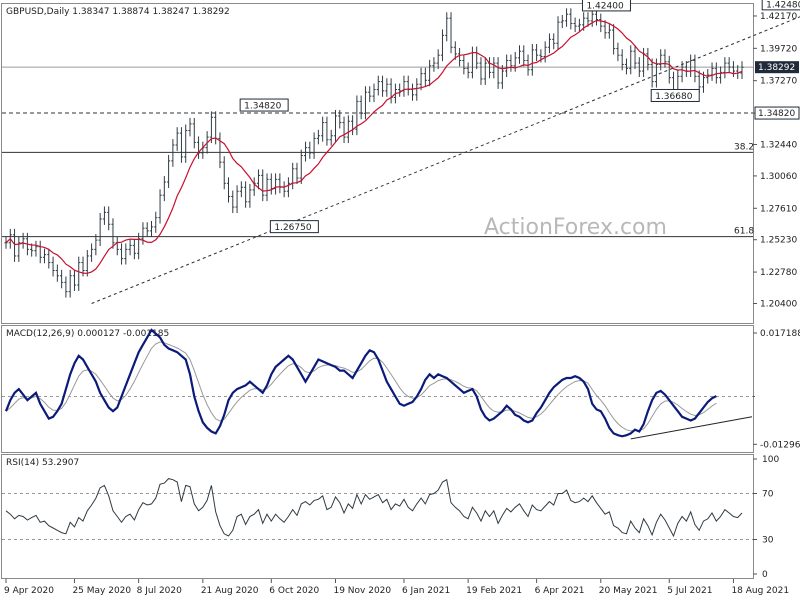 This screenshot has height=604, width=800. What do you see at coordinates (744, 232) in the screenshot?
I see `fib-label: 61.8` at bounding box center [744, 232].